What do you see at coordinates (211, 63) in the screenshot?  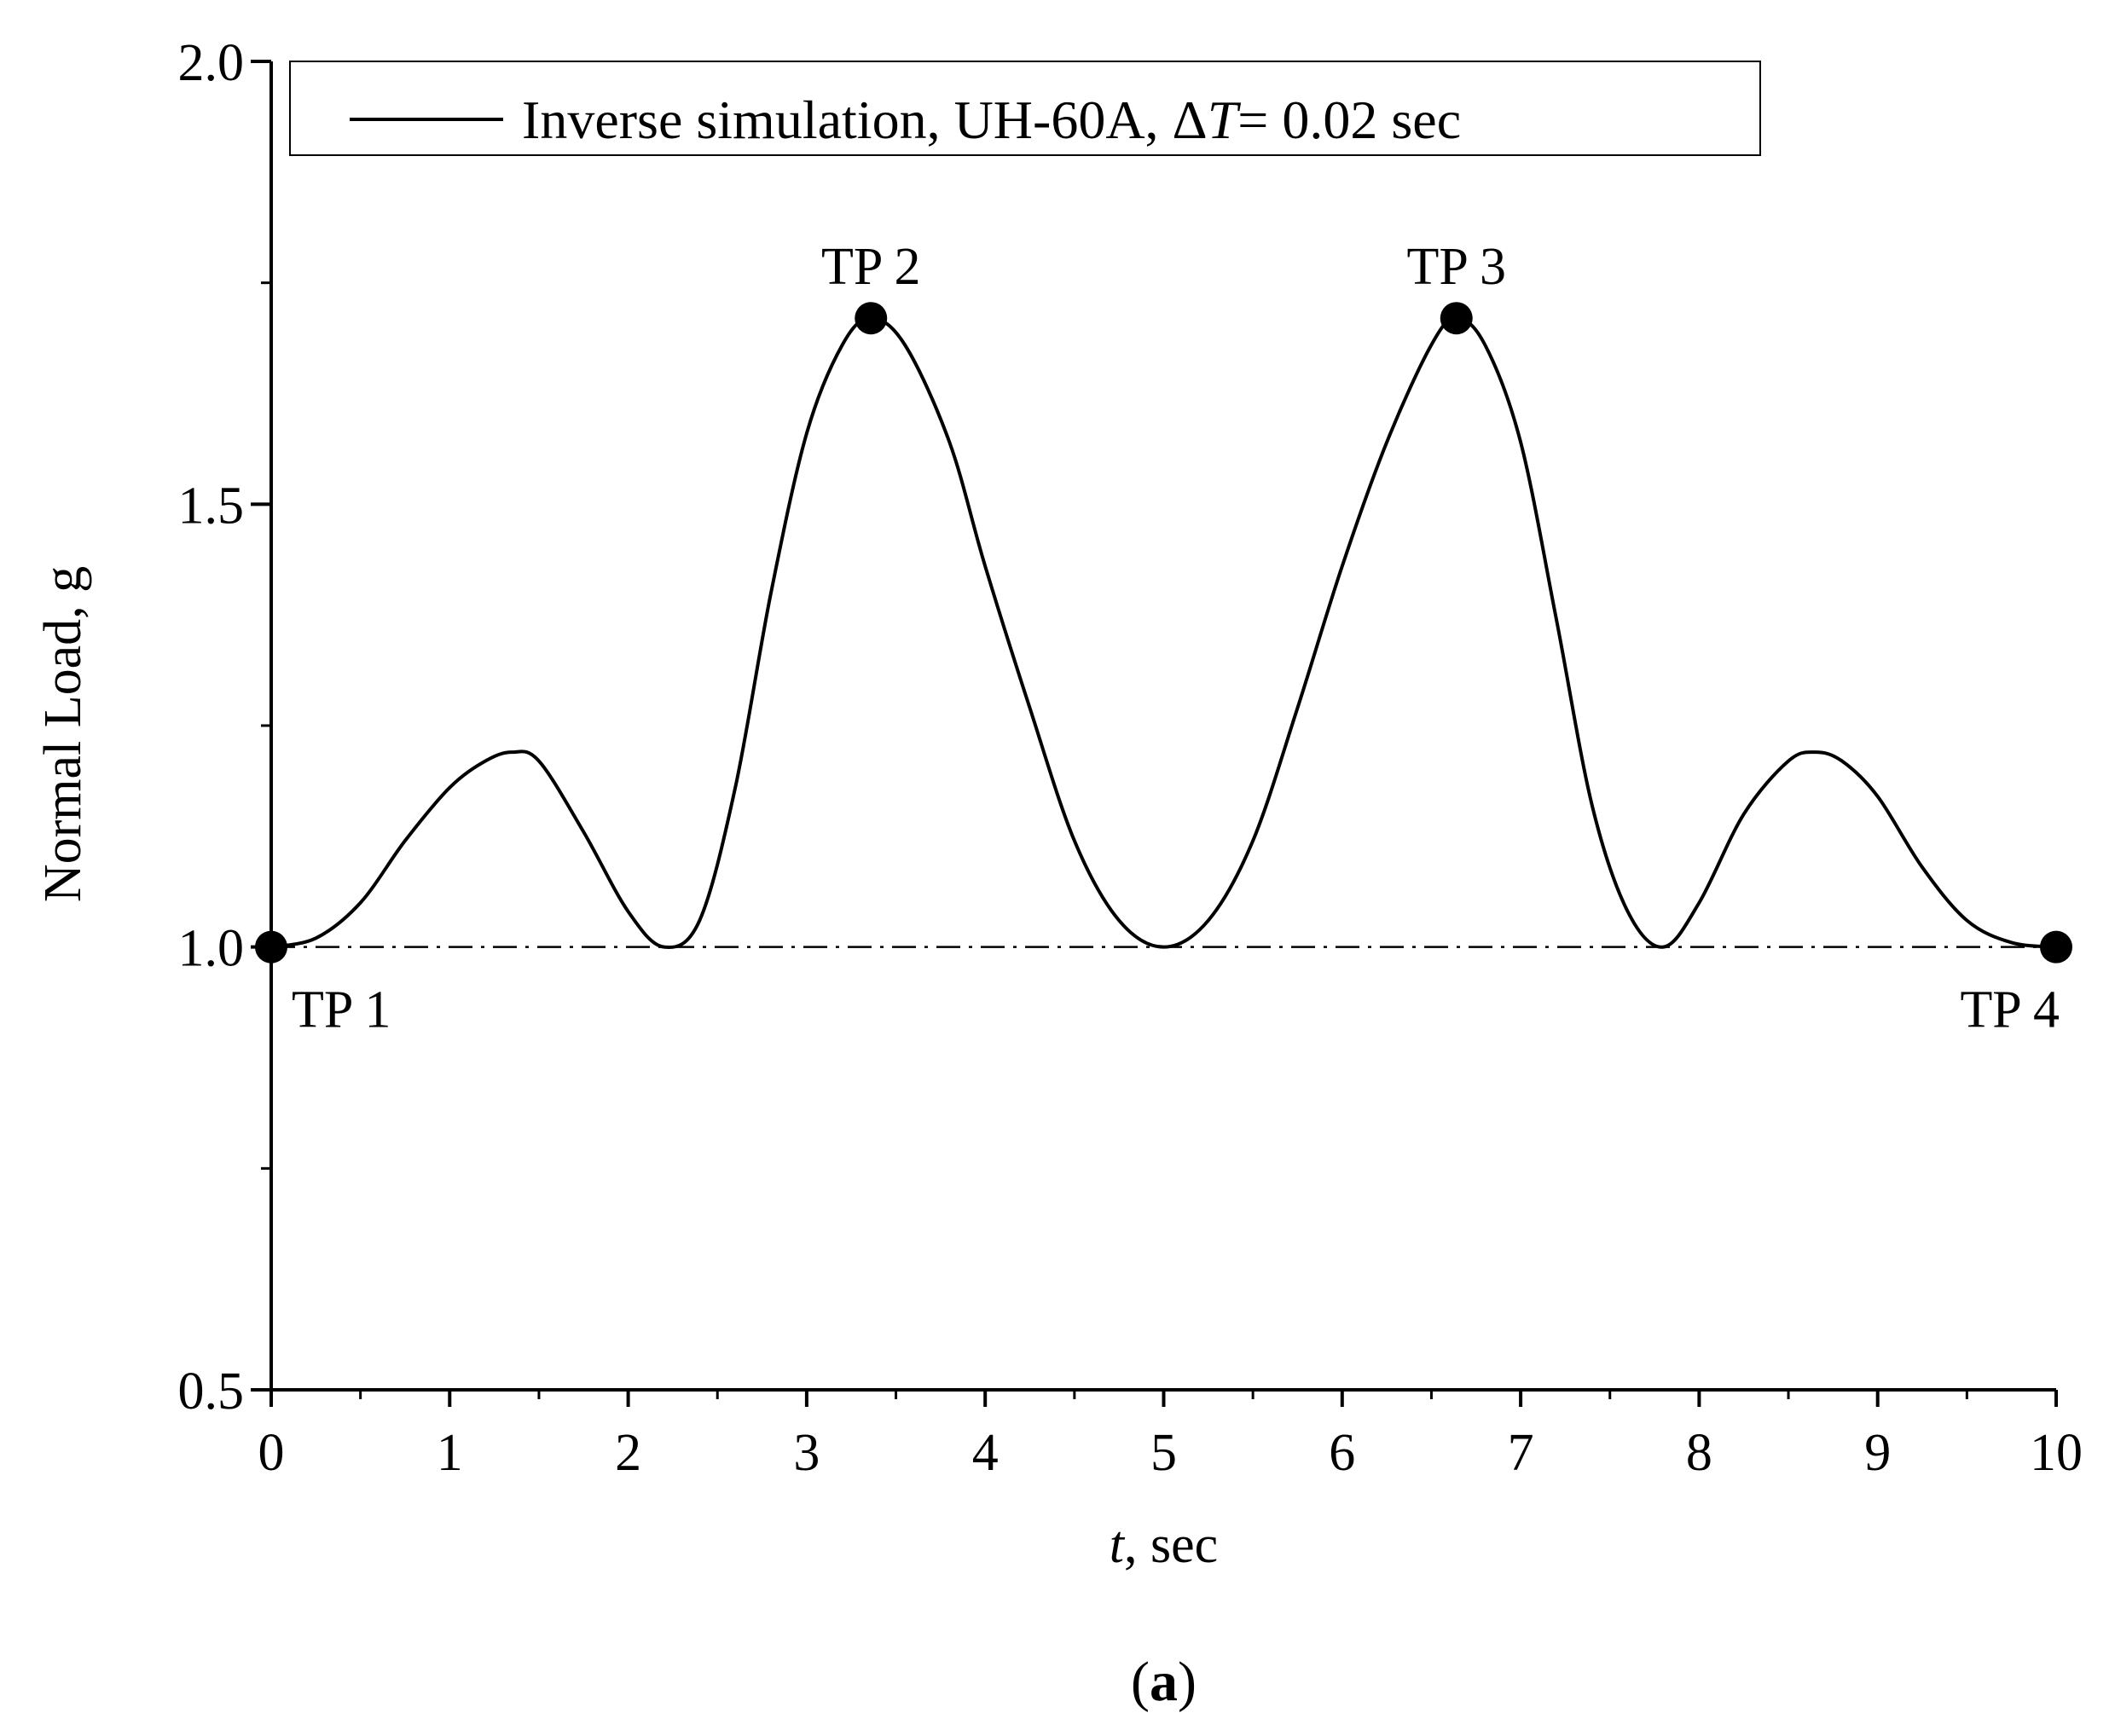 I see `y-tick-label: 2.0` at bounding box center [211, 63].